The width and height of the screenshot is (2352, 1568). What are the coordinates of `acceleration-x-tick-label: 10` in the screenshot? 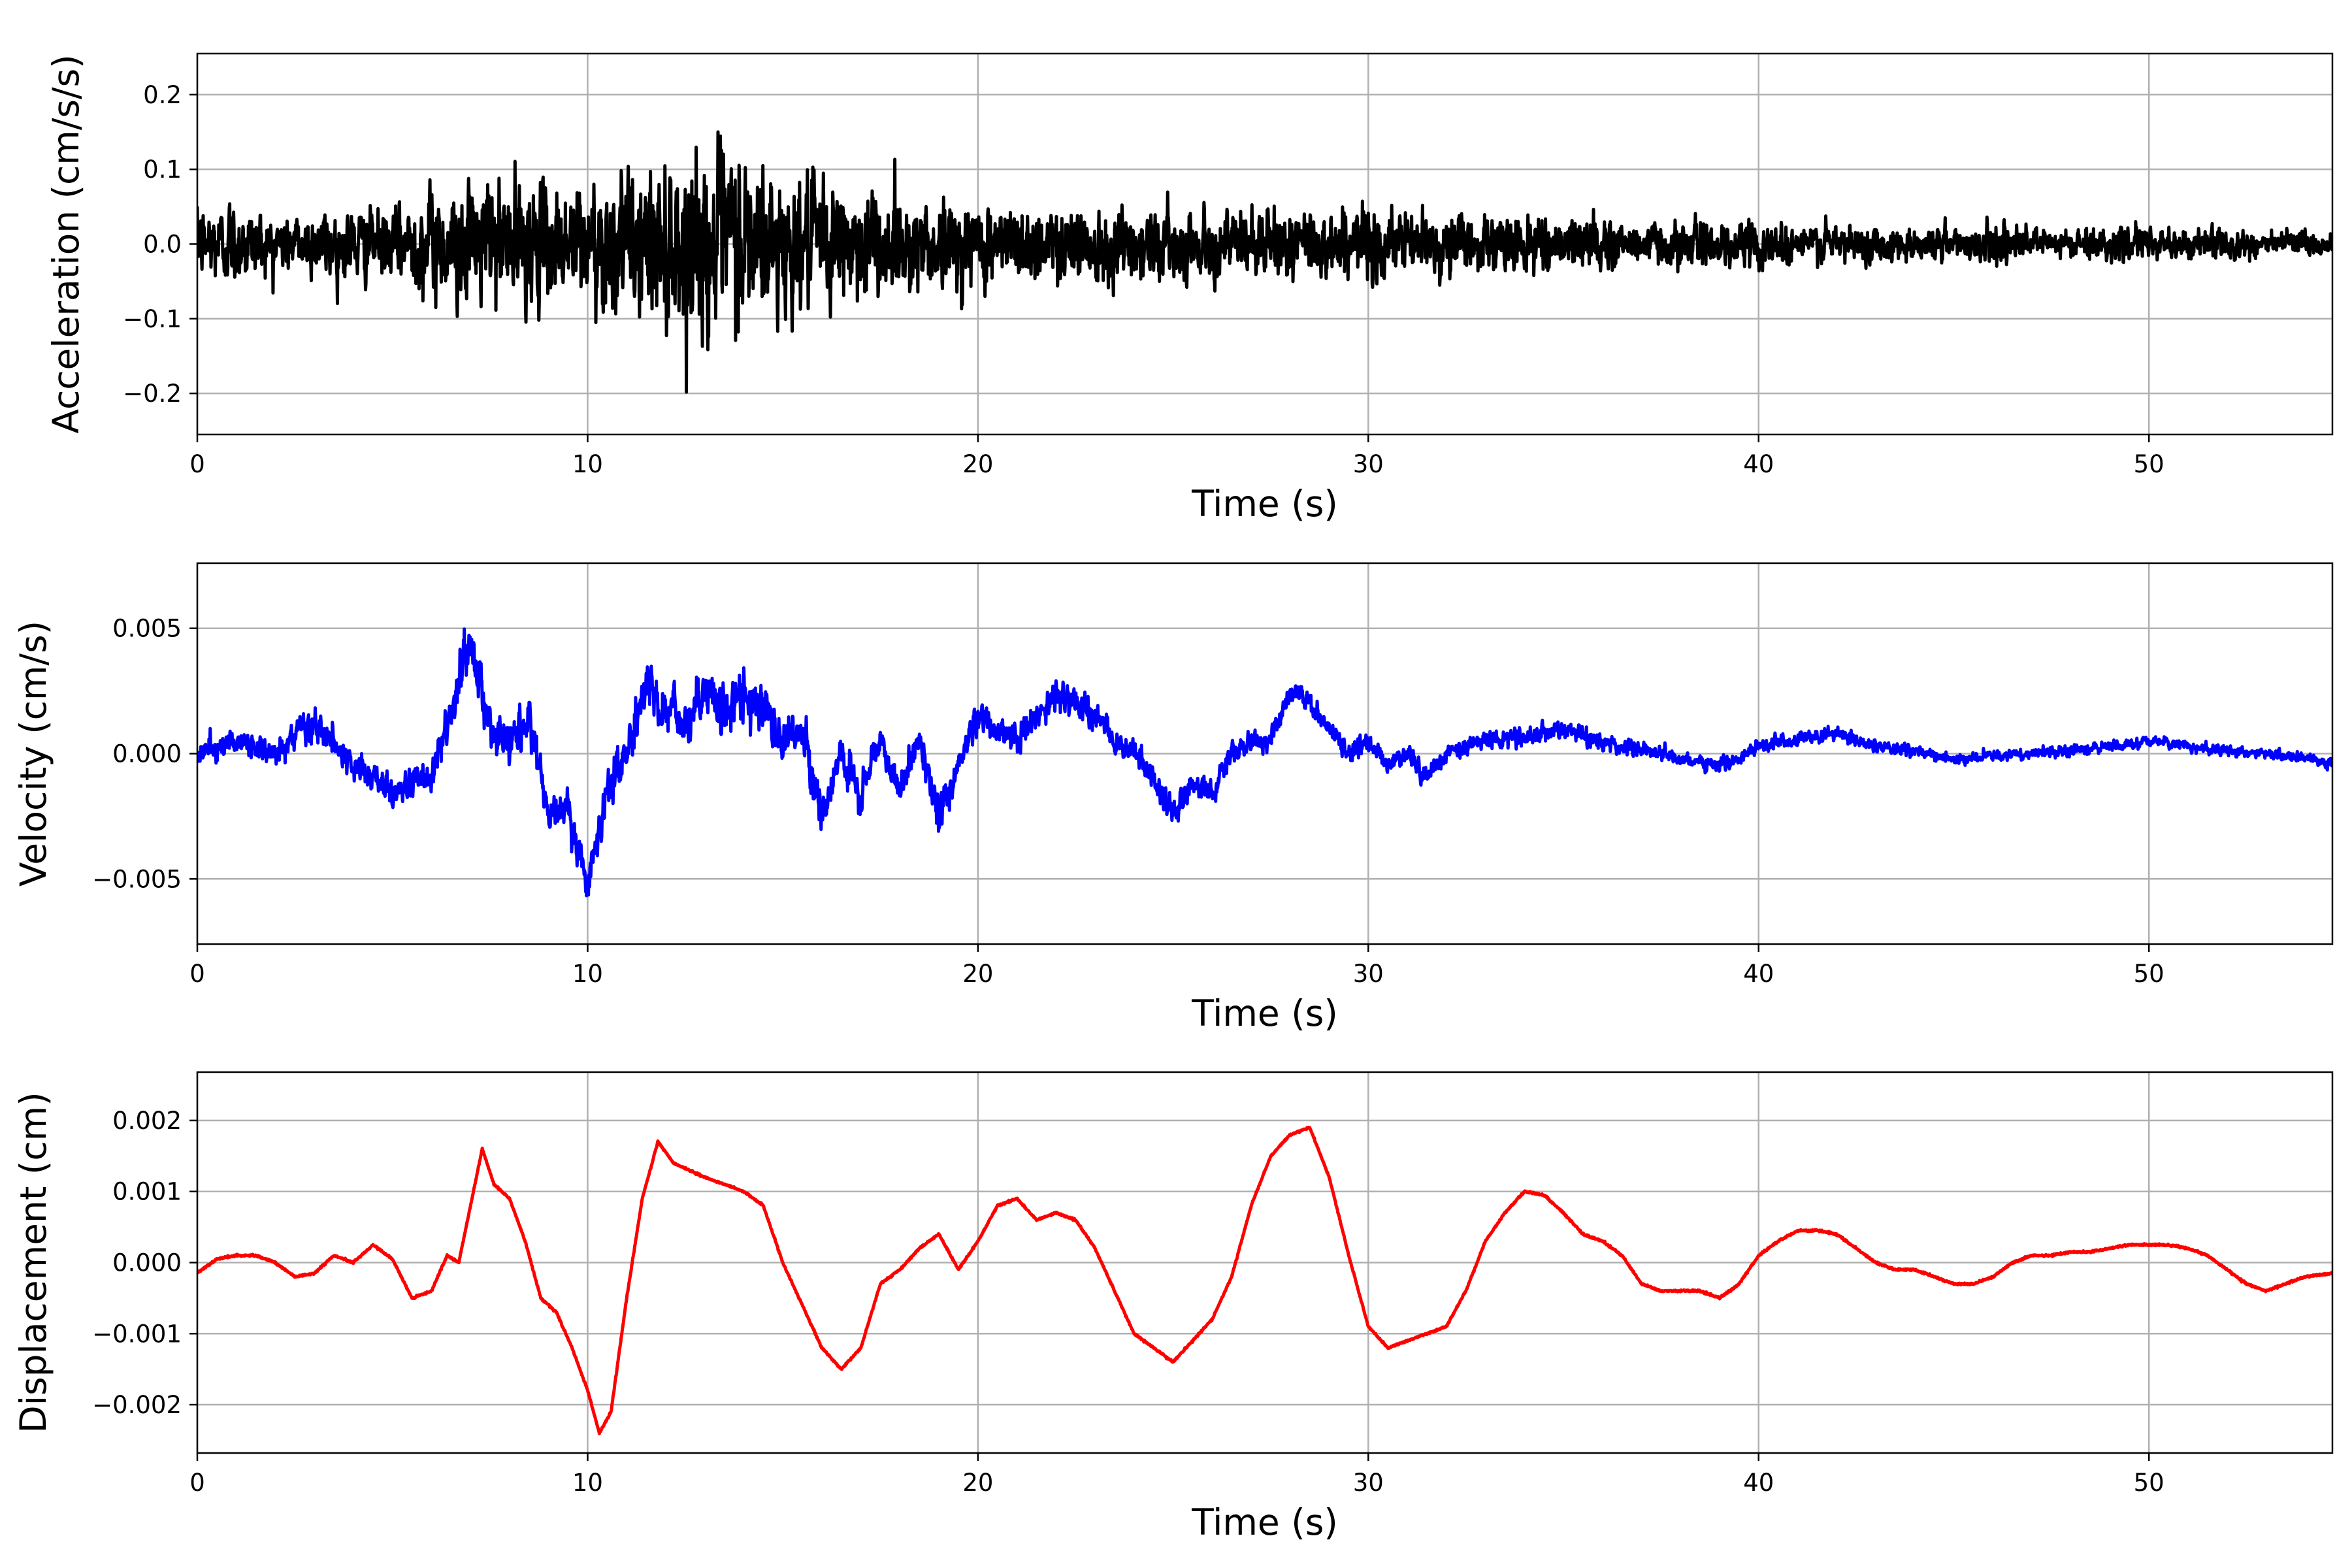 It's located at (587, 464).